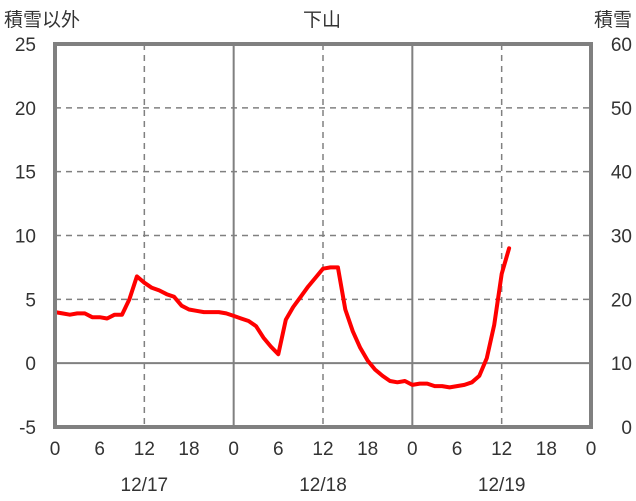 This screenshot has height=501, width=636. What do you see at coordinates (145, 485) in the screenshot?
I see `date-label: 12/17` at bounding box center [145, 485].